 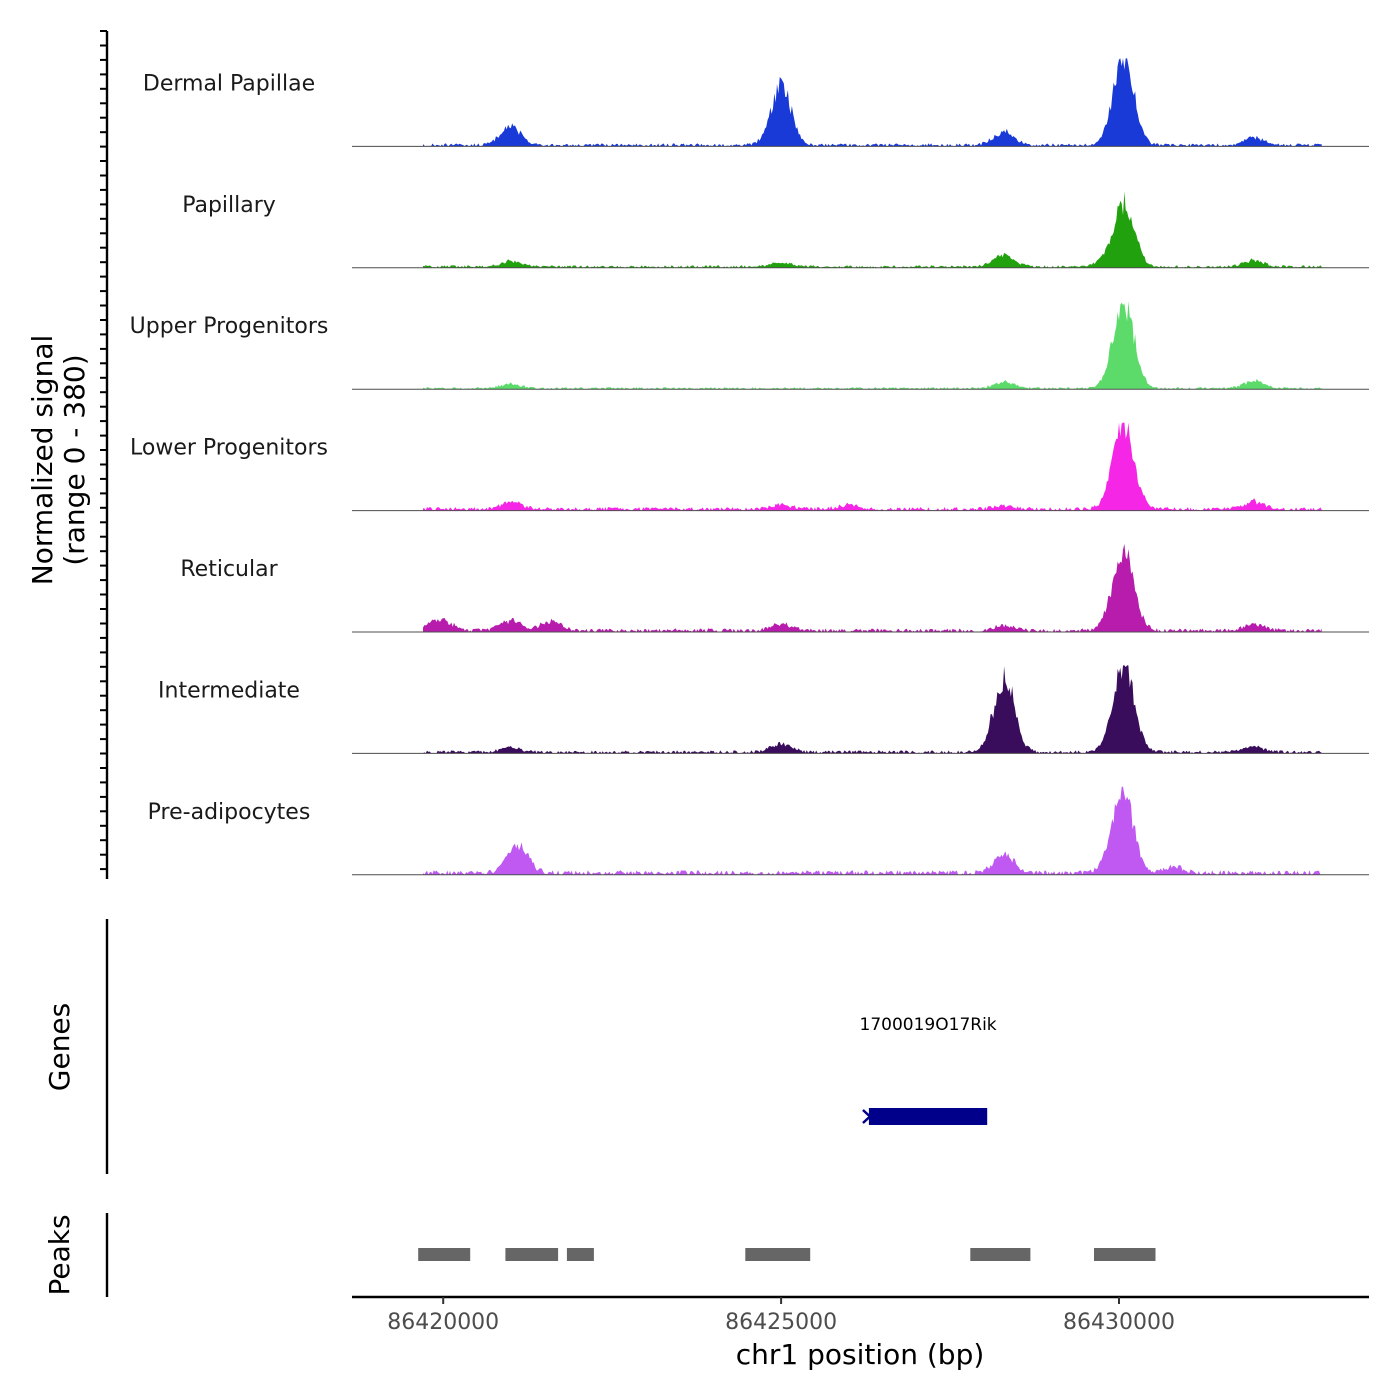 What do you see at coordinates (59, 1047) in the screenshot?
I see `genes-section-label: Genes` at bounding box center [59, 1047].